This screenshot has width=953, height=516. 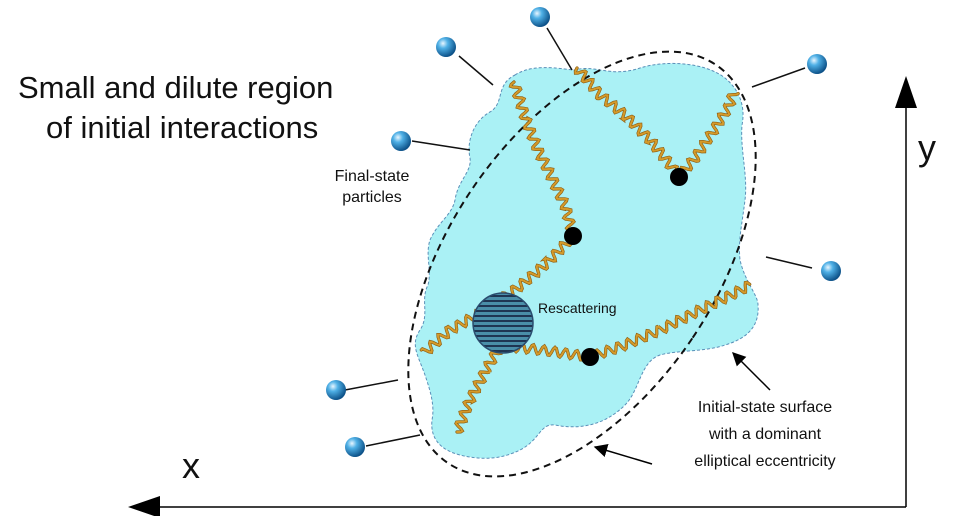 I want to click on final-state-label-line-2: particles, so click(x=372, y=197).